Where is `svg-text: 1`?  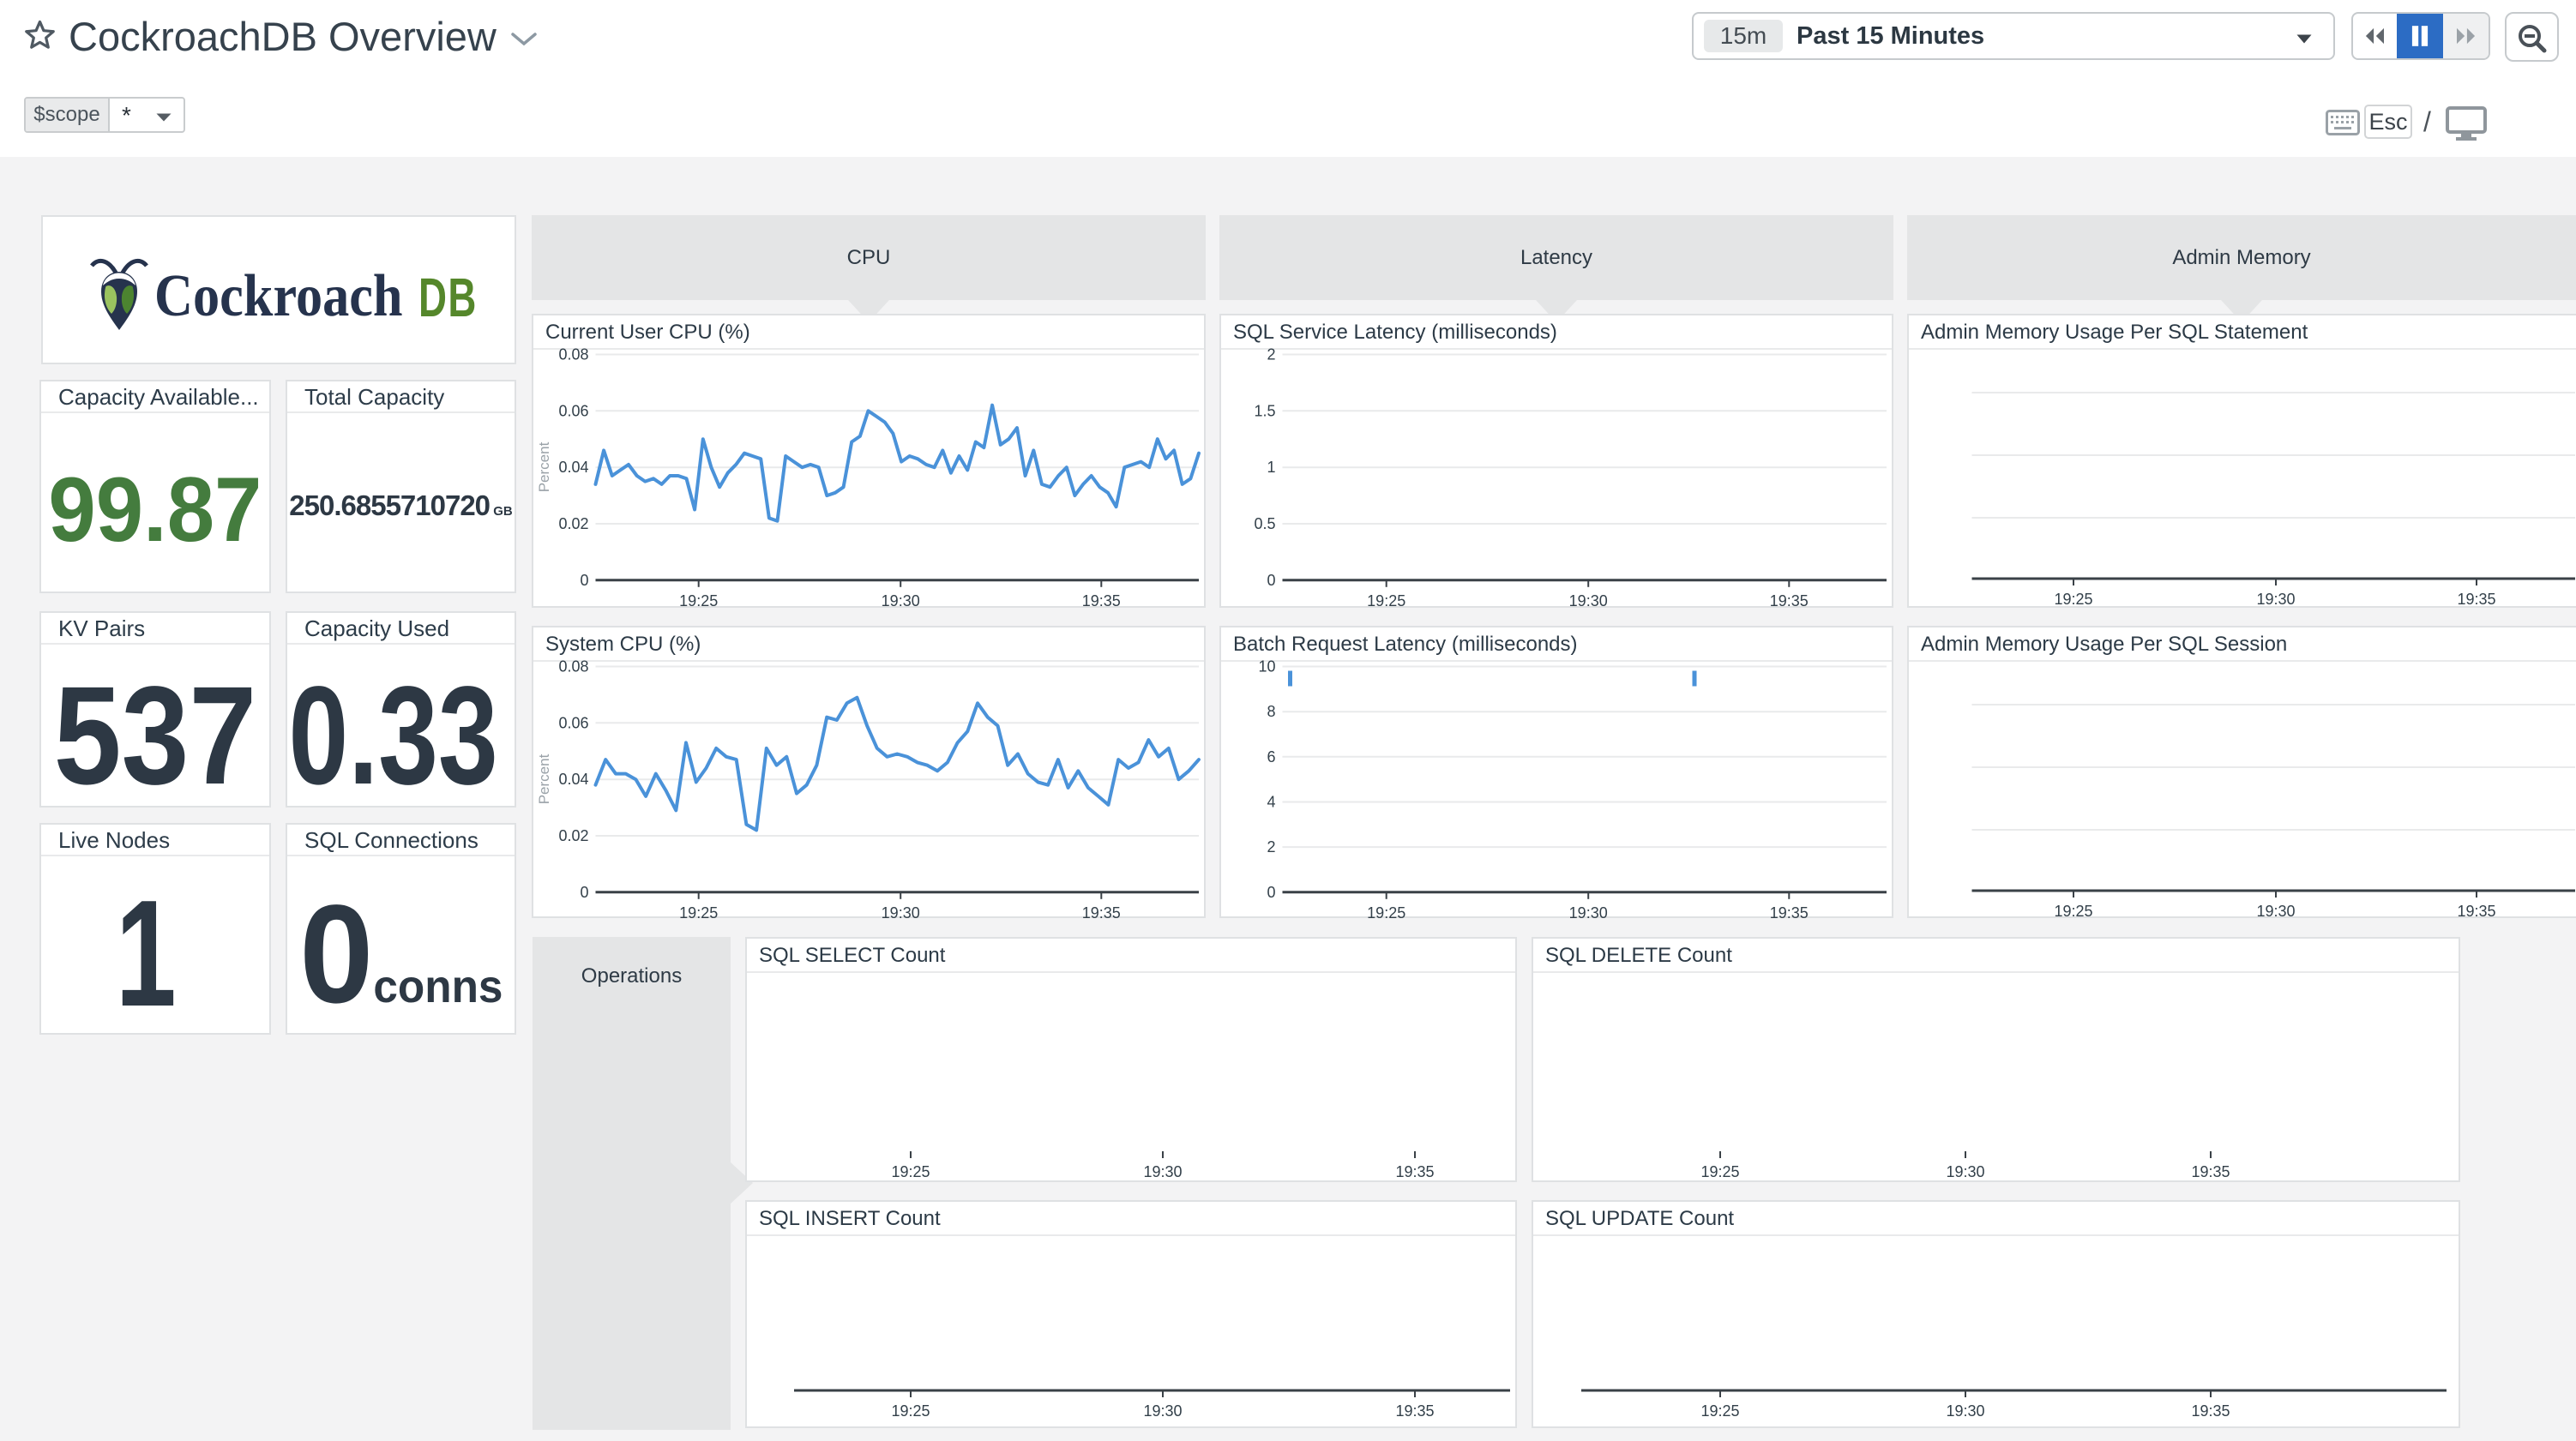
svg-text: 1 is located at coordinates (1271, 467).